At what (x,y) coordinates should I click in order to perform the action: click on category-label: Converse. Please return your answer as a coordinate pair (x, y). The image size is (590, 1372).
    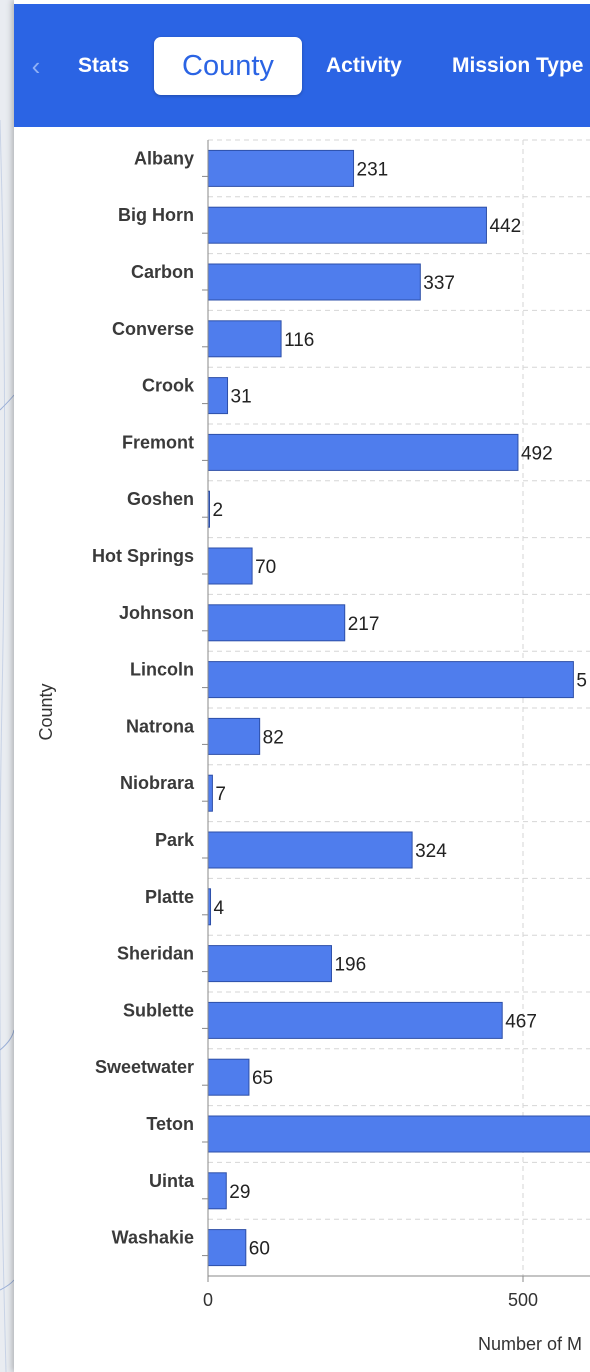
    Looking at the image, I should click on (153, 329).